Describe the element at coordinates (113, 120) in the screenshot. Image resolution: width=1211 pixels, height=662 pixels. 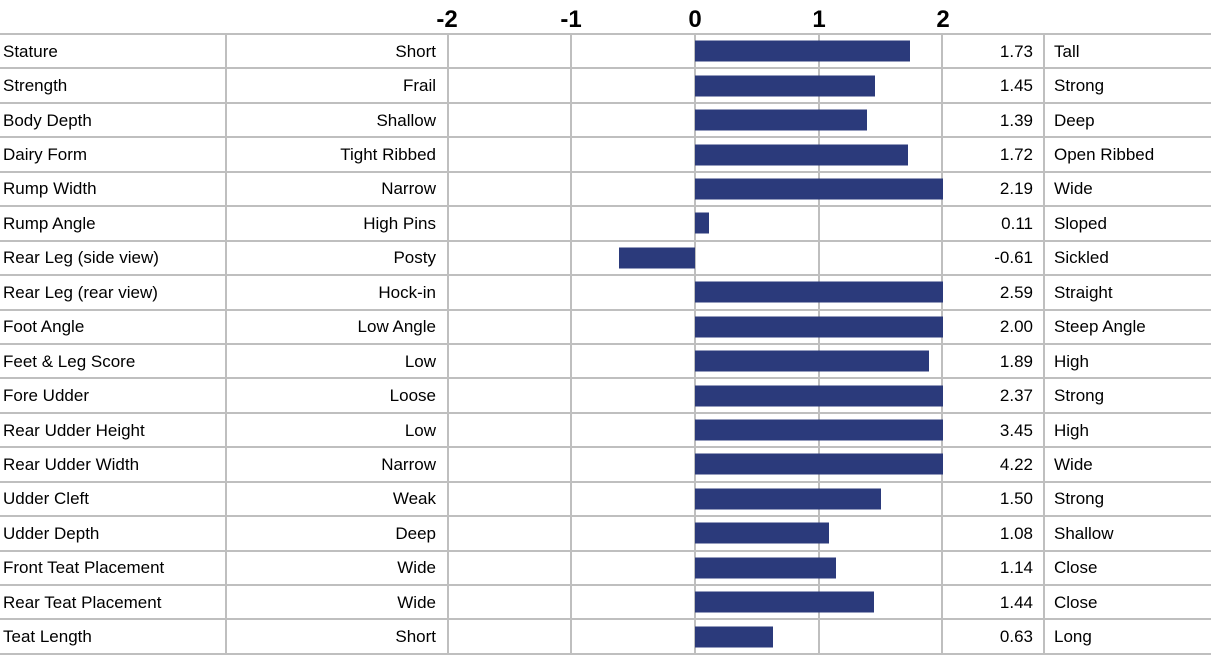
I see `trait-name-cell: Body Depth` at that location.